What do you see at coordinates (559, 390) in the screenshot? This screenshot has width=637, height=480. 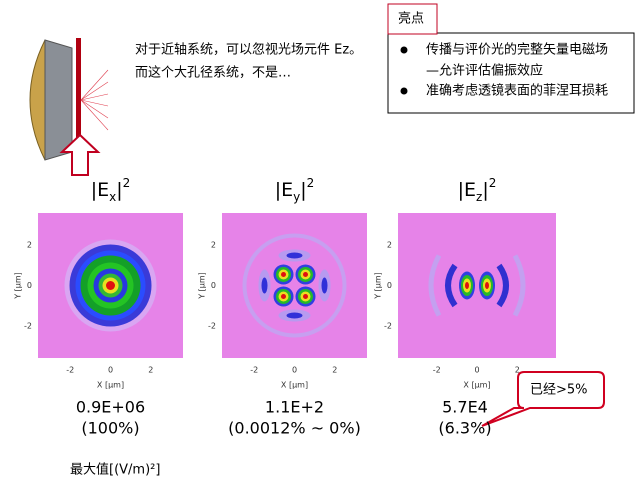 I see `callout-text: 已经>5%` at bounding box center [559, 390].